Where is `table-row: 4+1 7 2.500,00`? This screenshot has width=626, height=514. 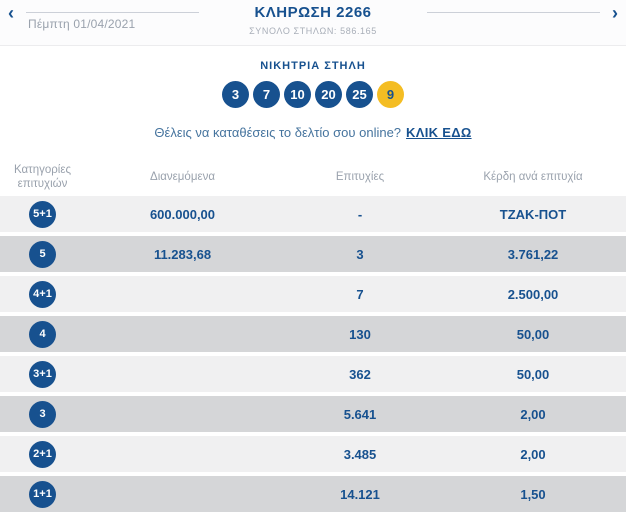
table-row: 4+1 7 2.500,00 is located at coordinates (313, 294).